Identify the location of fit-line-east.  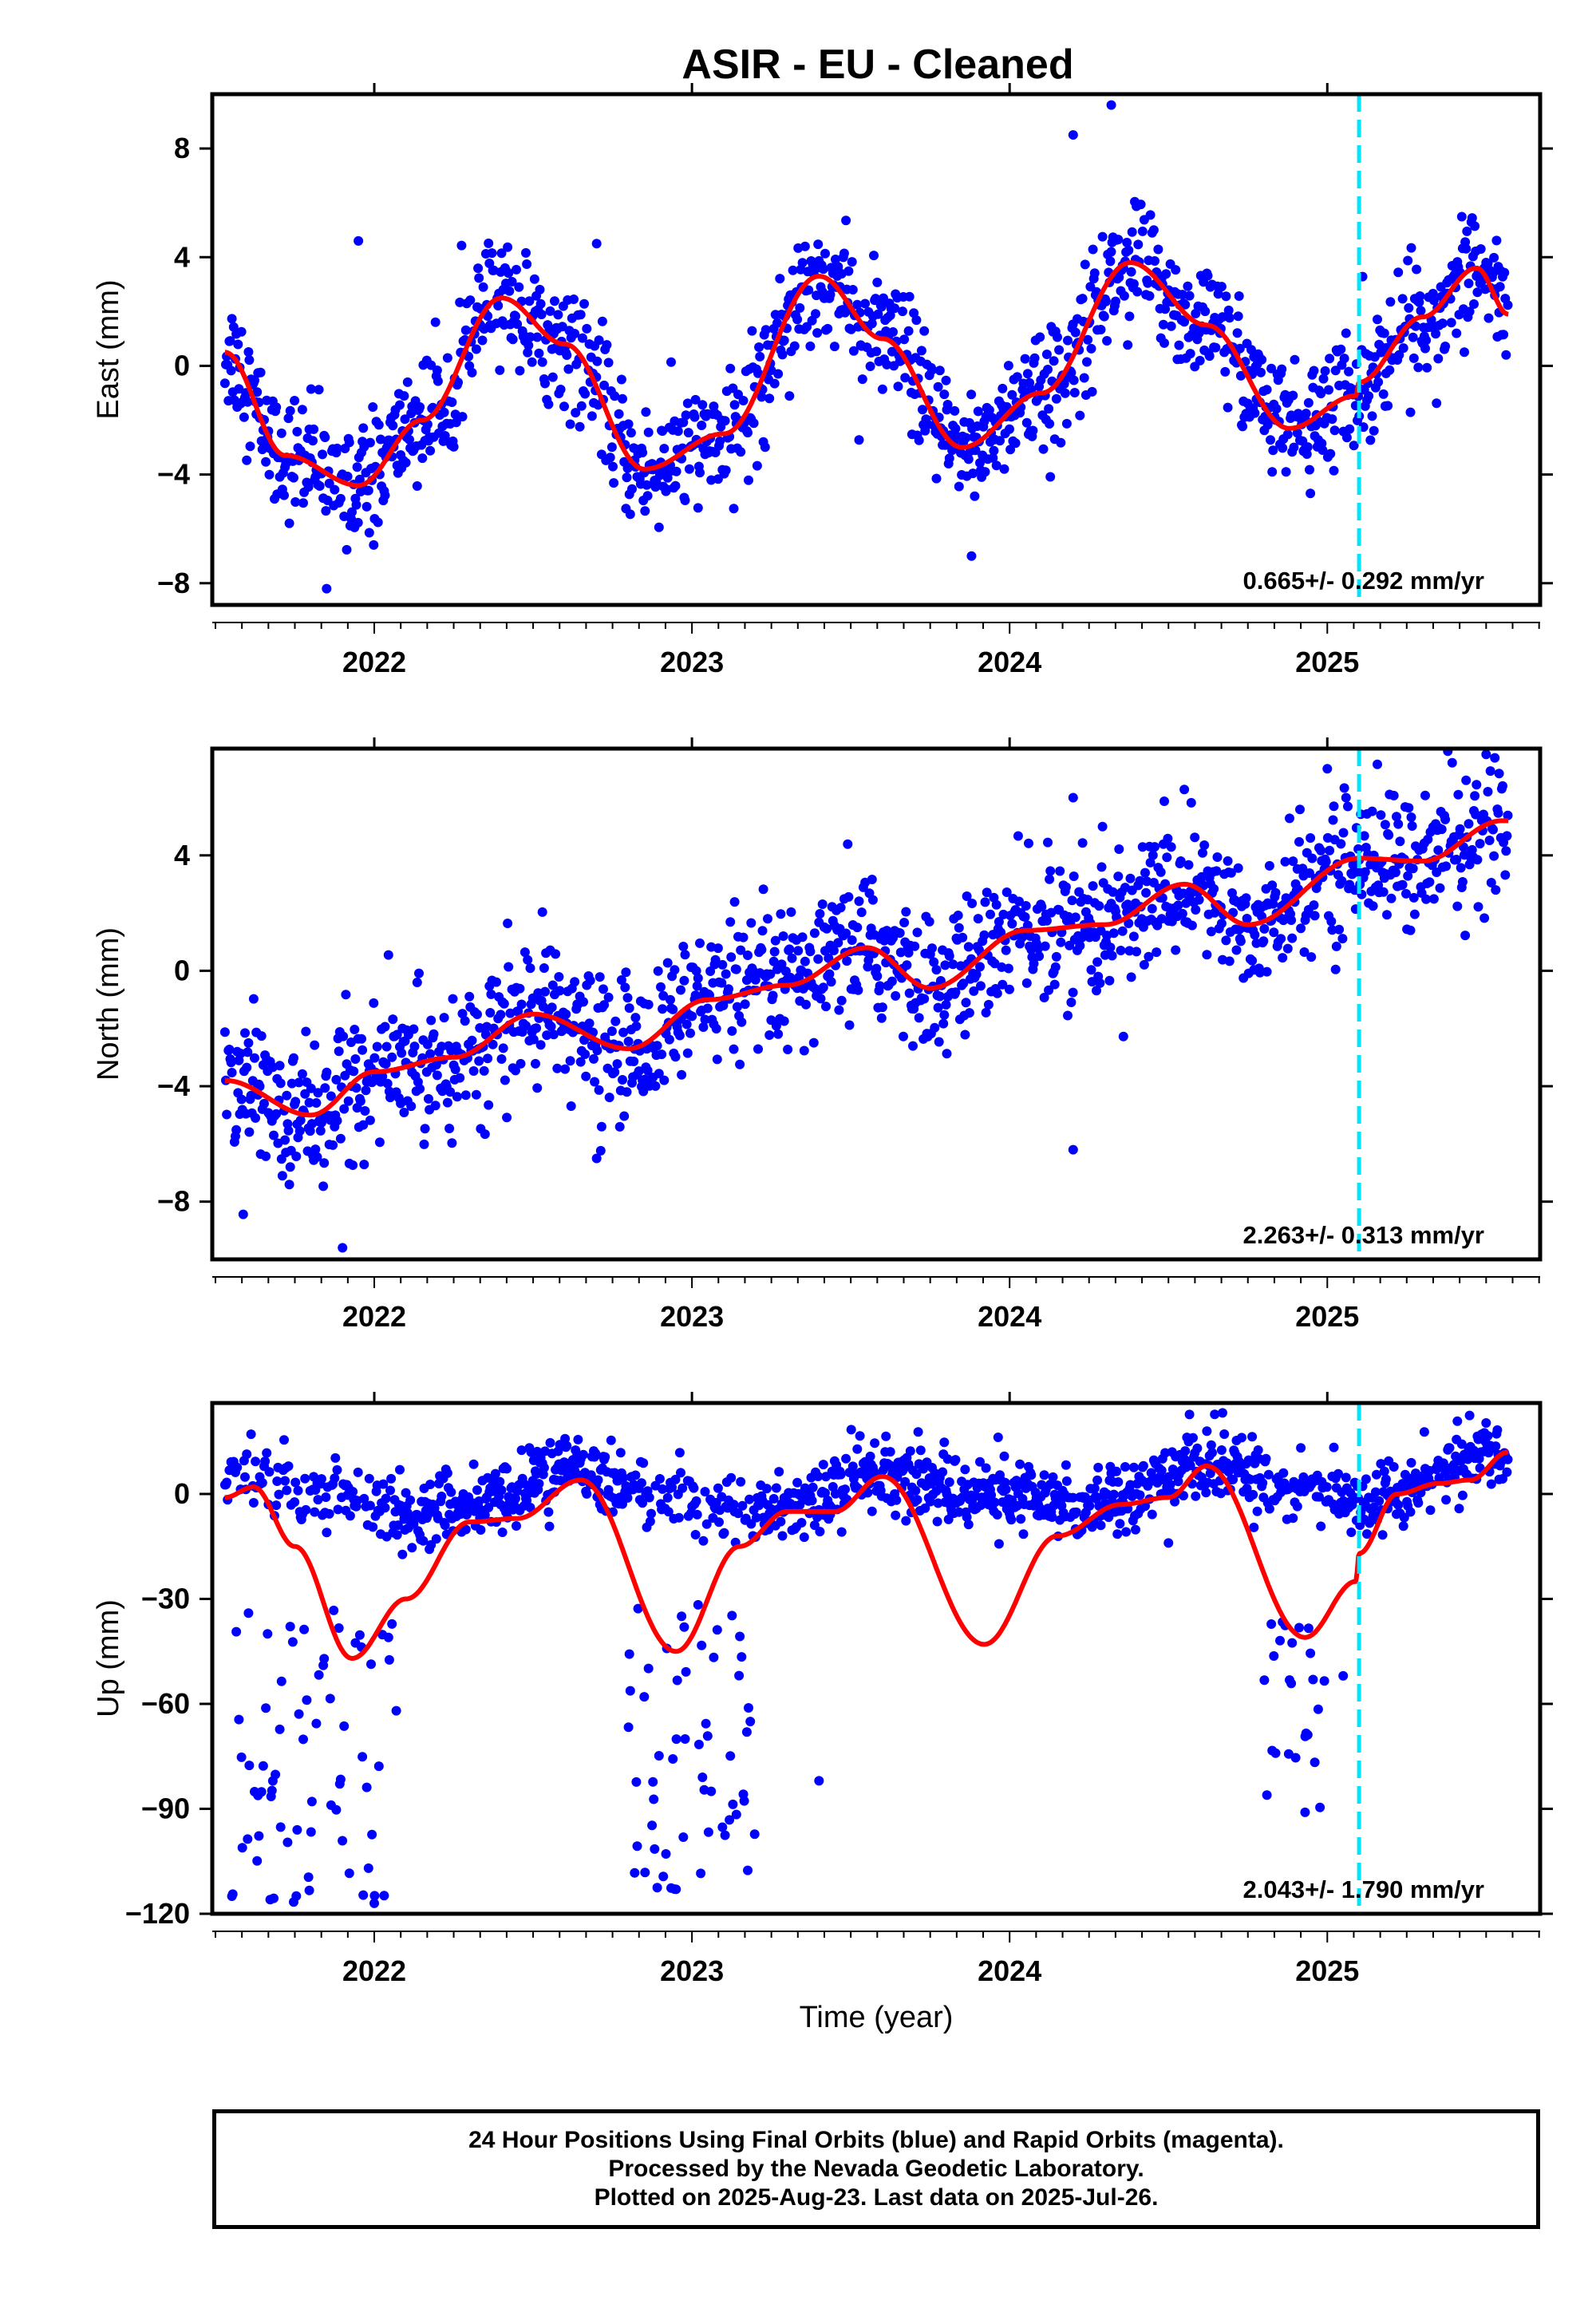
(866, 374).